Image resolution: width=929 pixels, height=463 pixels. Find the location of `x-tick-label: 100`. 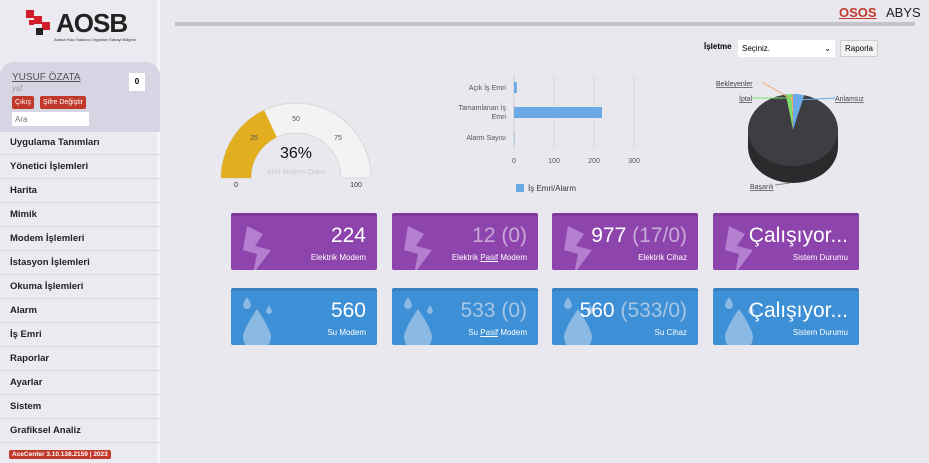

x-tick-label: 100 is located at coordinates (554, 161).